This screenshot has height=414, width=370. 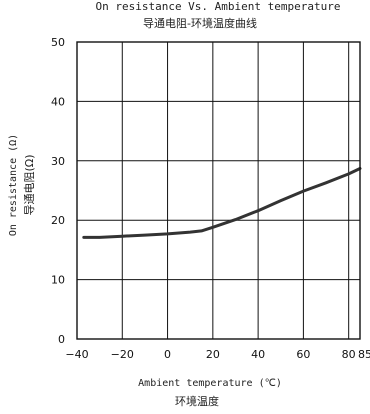 What do you see at coordinates (197, 401) in the screenshot?
I see `x-axis-label-cn: 环境温度` at bounding box center [197, 401].